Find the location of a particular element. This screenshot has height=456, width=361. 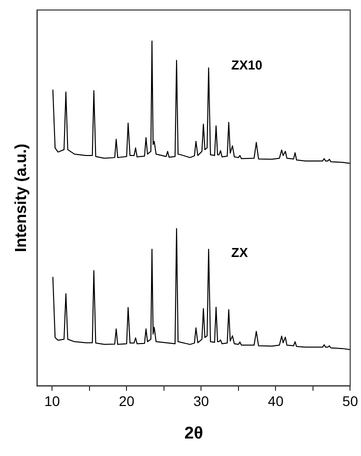

y-axis-title: Intensity (a.u.) is located at coordinates (21, 198).